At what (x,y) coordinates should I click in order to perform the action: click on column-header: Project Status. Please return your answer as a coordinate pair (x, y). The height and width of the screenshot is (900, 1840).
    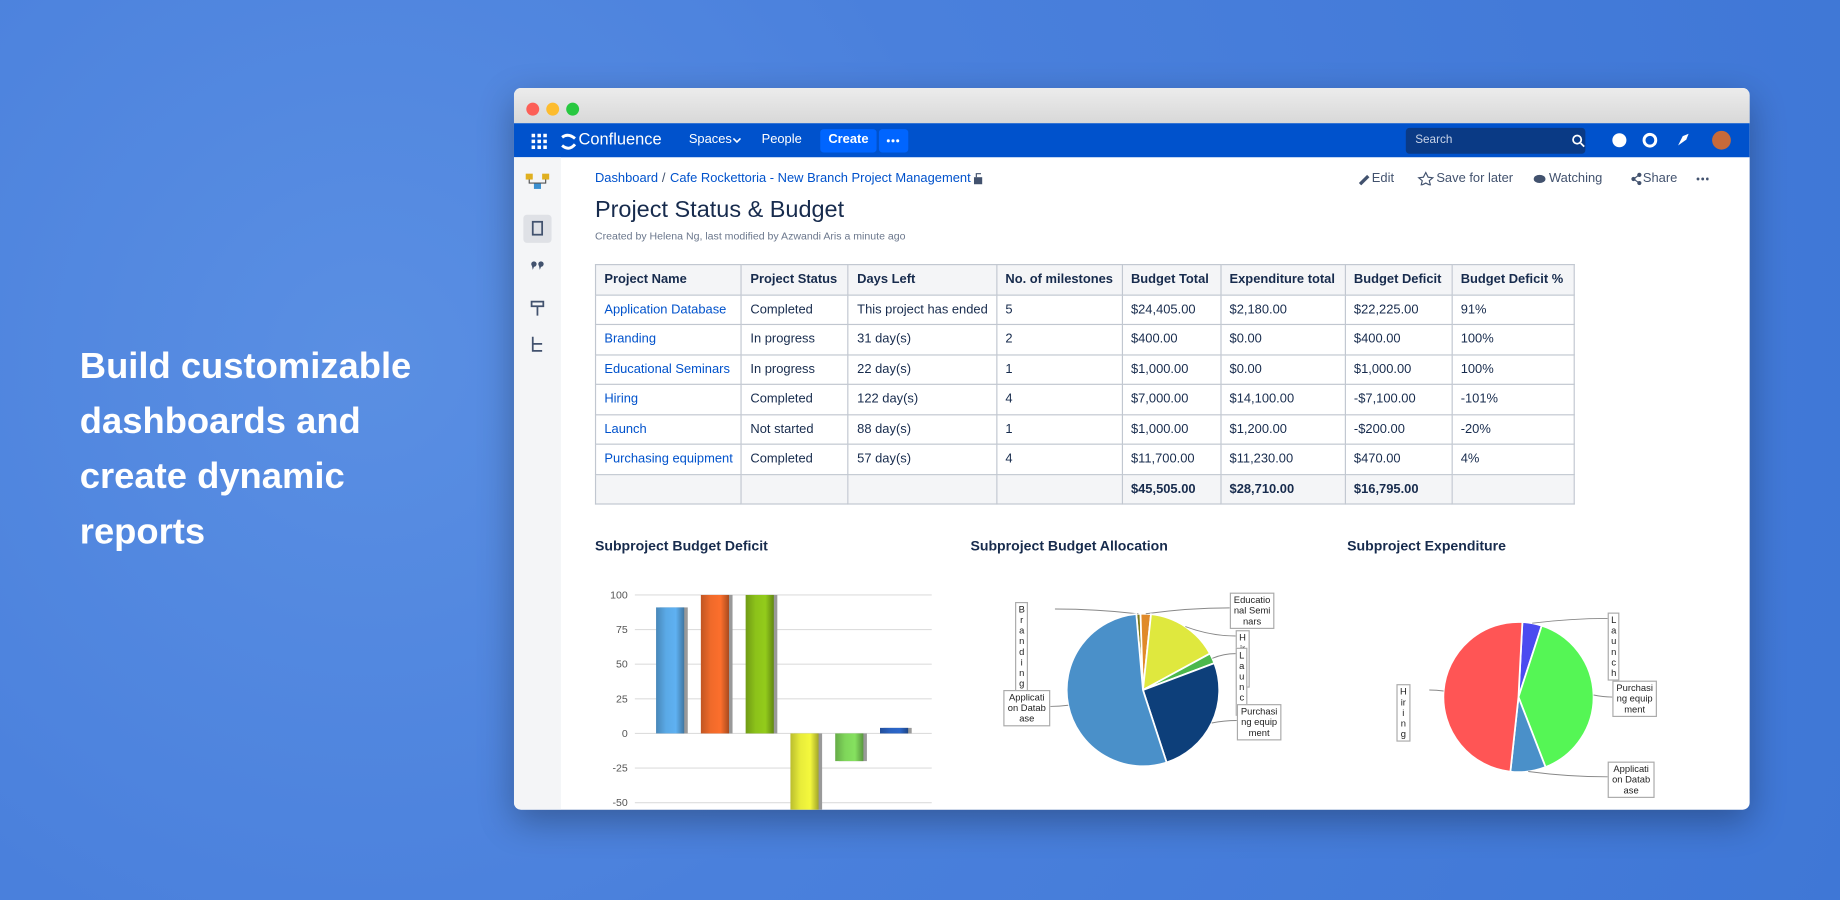
    Looking at the image, I should click on (795, 280).